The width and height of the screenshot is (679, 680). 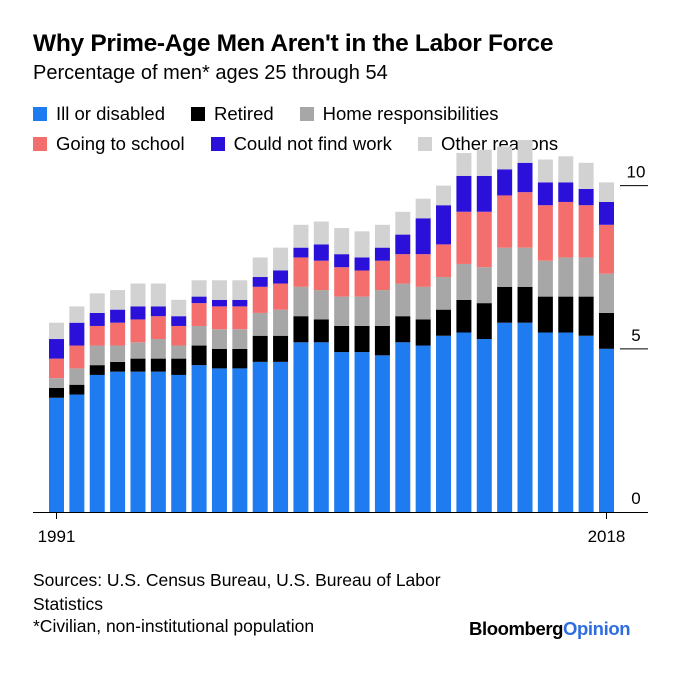 I want to click on bar-1991-ill-or-disabled, so click(x=56, y=454).